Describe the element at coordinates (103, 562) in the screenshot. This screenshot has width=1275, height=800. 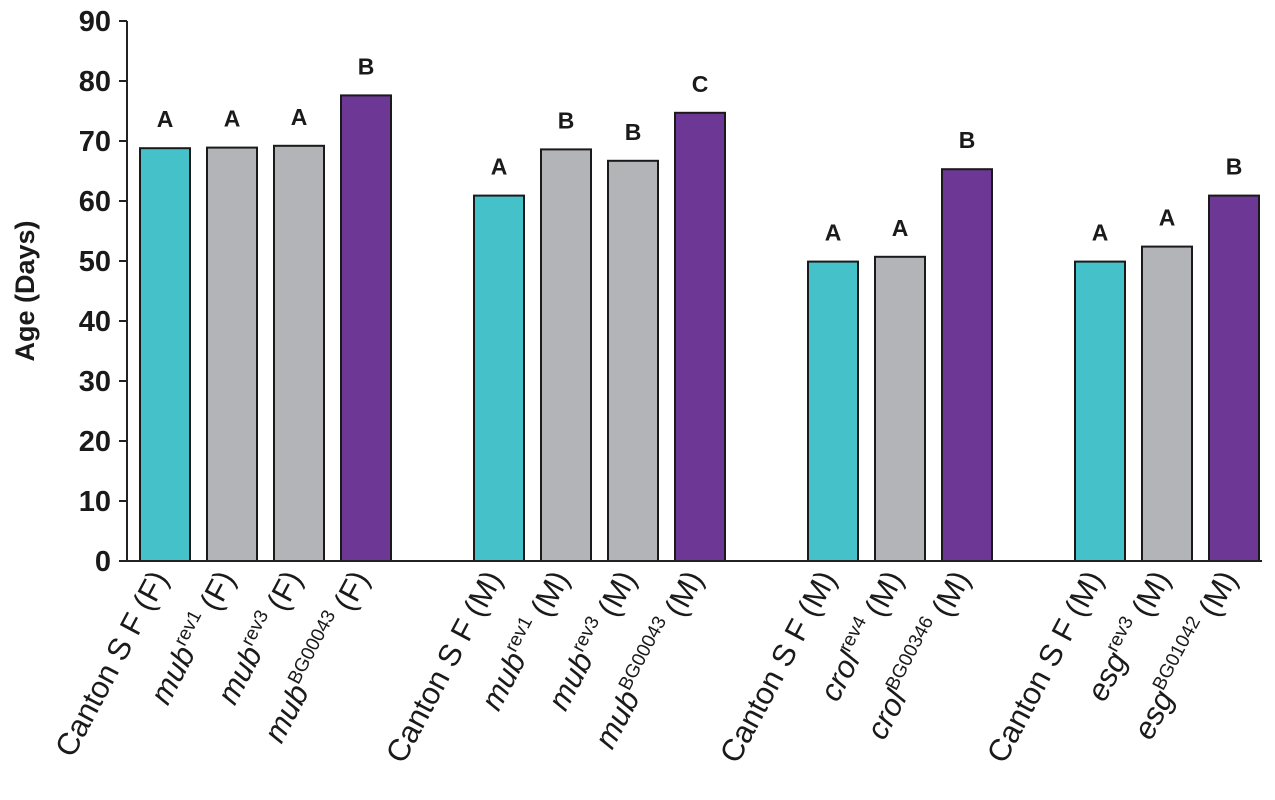
I see `y-tick-label: 0` at that location.